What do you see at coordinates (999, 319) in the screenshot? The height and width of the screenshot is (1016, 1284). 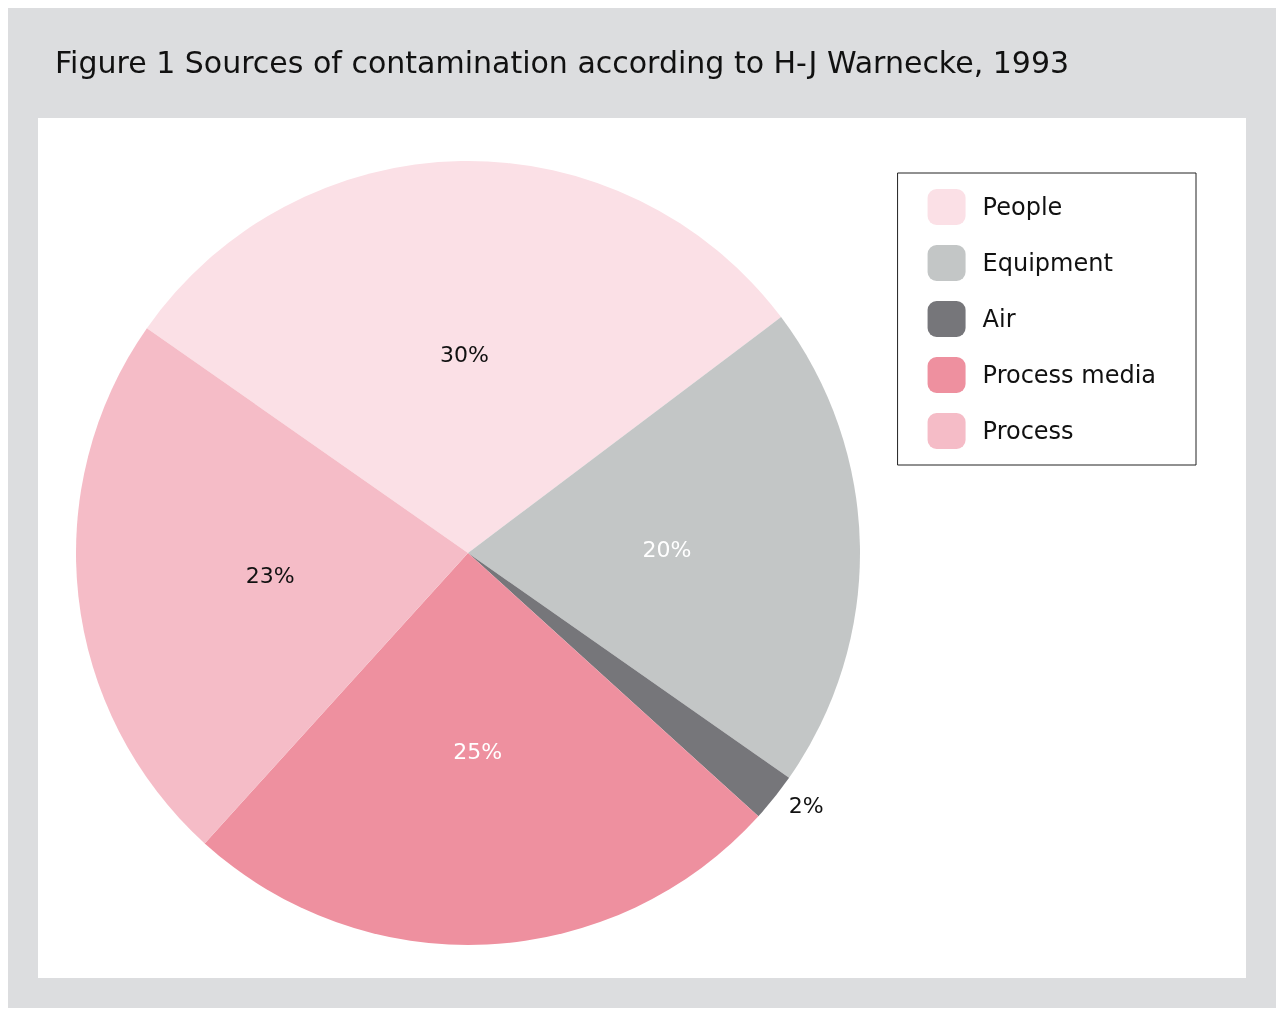 I see `legend-label: Air` at bounding box center [999, 319].